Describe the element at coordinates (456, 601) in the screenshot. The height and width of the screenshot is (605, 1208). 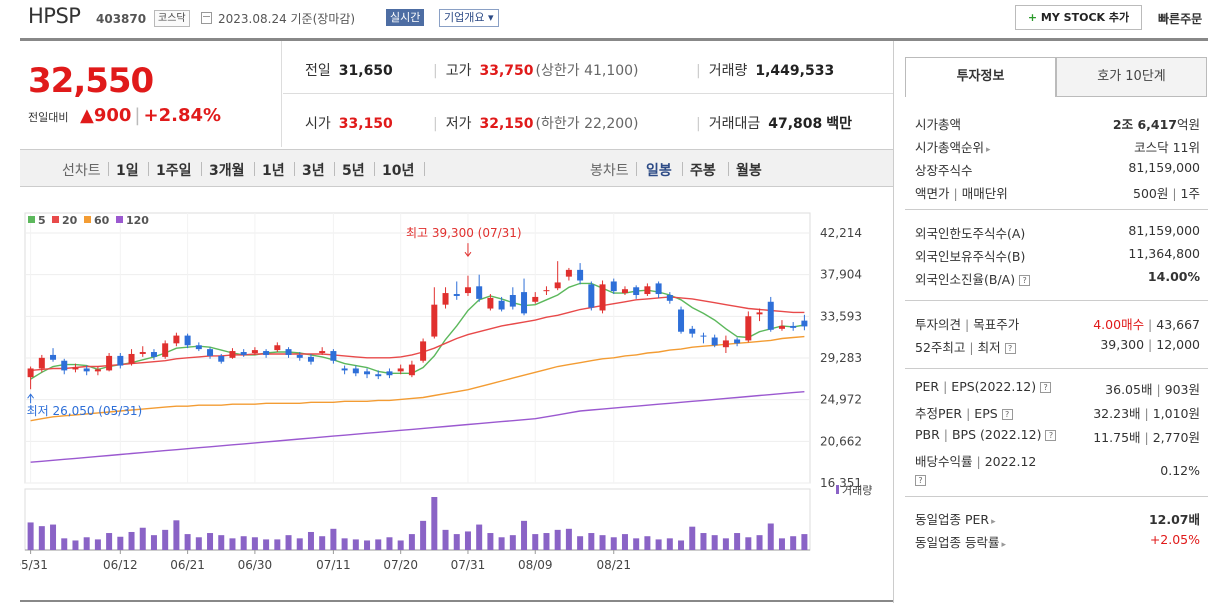
I see `chart-bottom-border` at that location.